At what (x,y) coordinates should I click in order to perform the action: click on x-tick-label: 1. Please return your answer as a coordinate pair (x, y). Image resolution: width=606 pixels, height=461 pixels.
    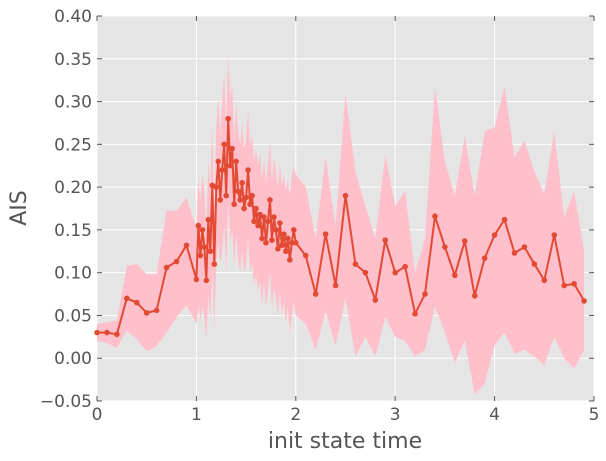
    Looking at the image, I should click on (196, 415).